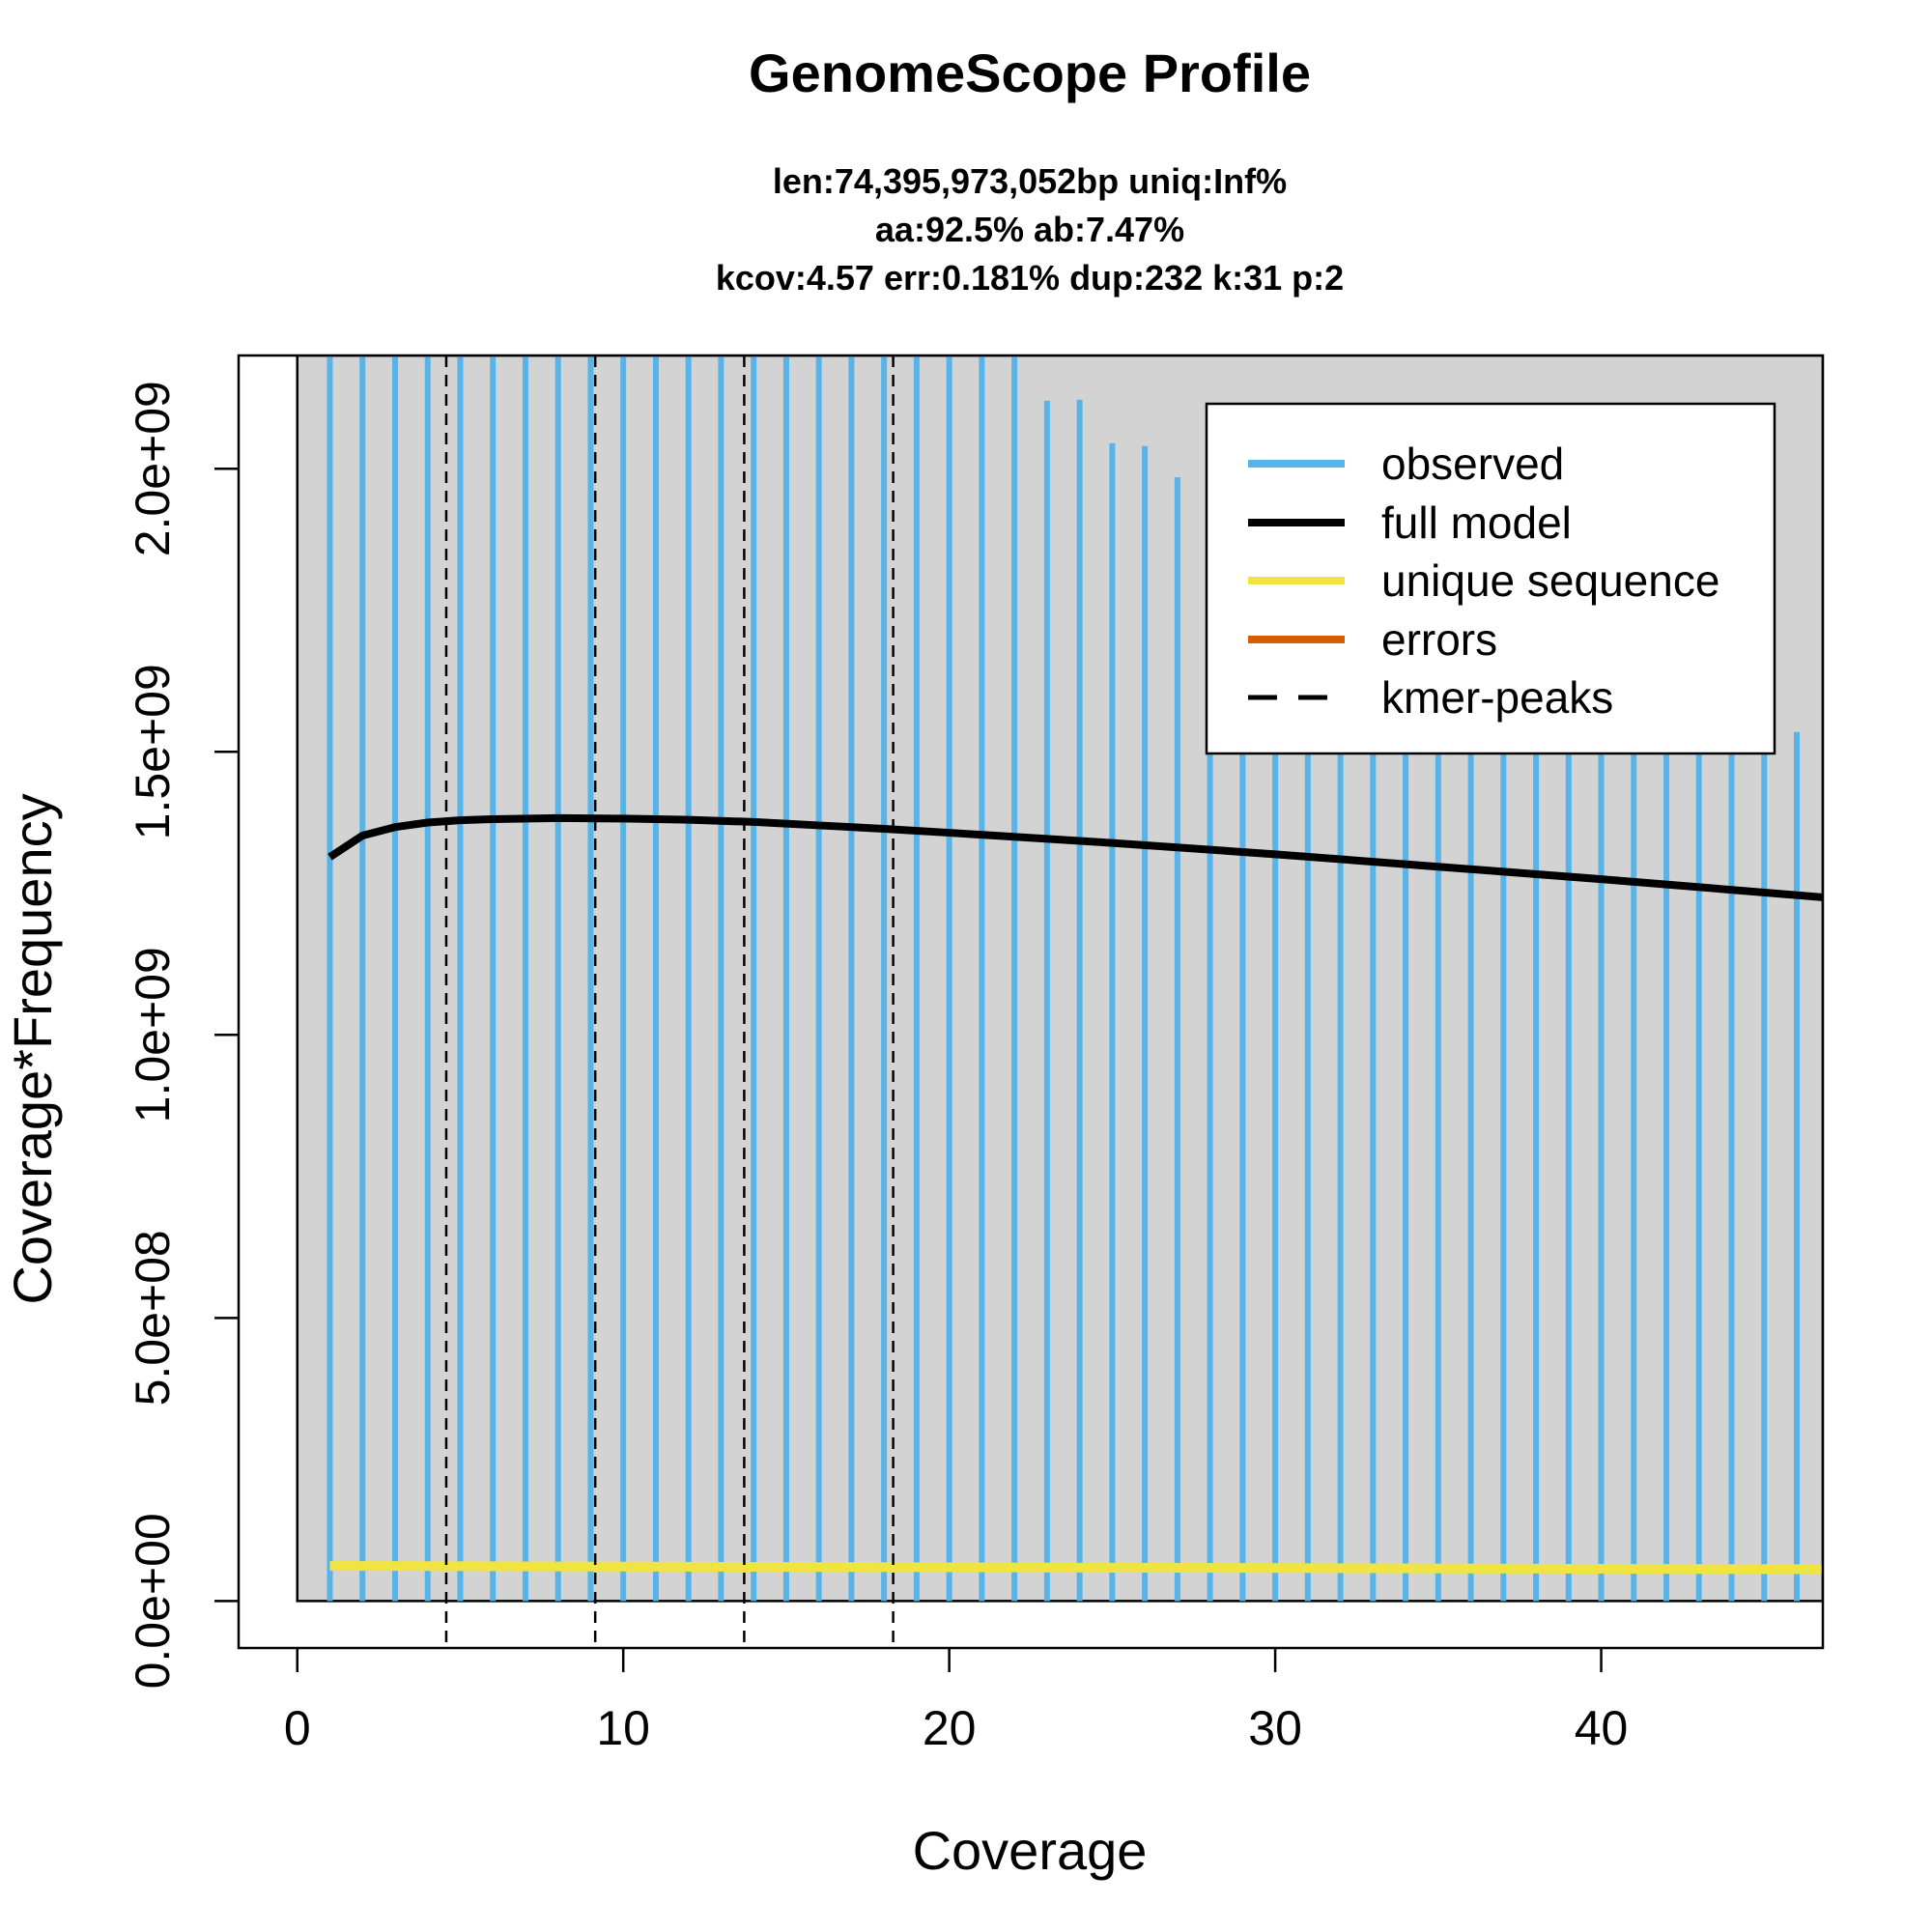 The image size is (1932, 1932). Describe the element at coordinates (1029, 229) in the screenshot. I see `chart-subtitle-line-2: aa:92.5% ab:7.47%` at that location.